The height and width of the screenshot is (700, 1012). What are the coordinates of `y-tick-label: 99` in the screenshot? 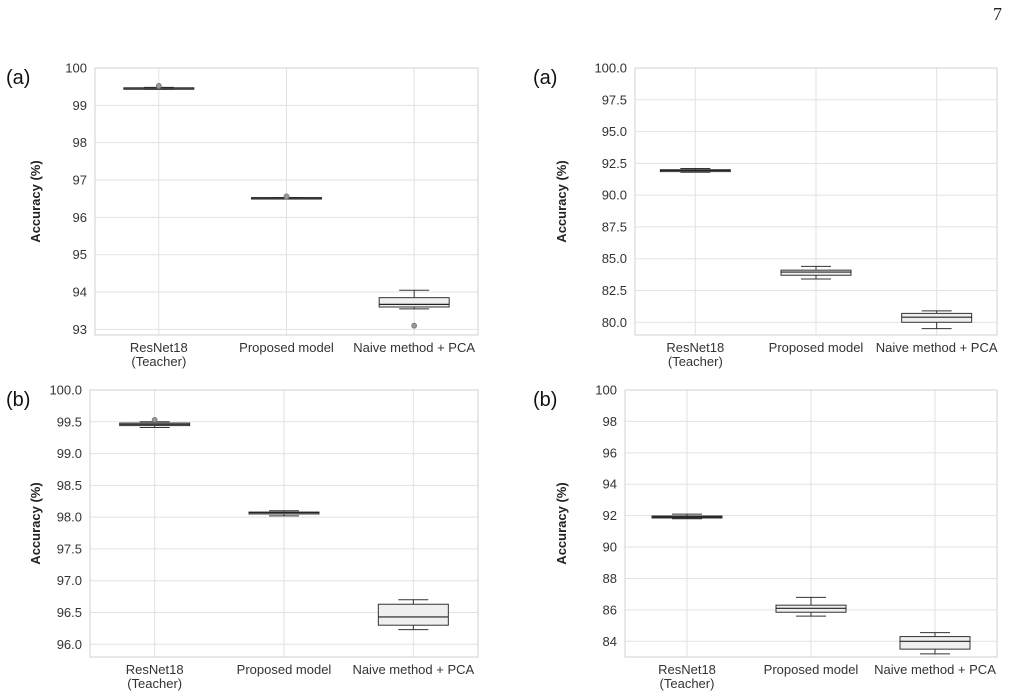 It's located at (80, 105).